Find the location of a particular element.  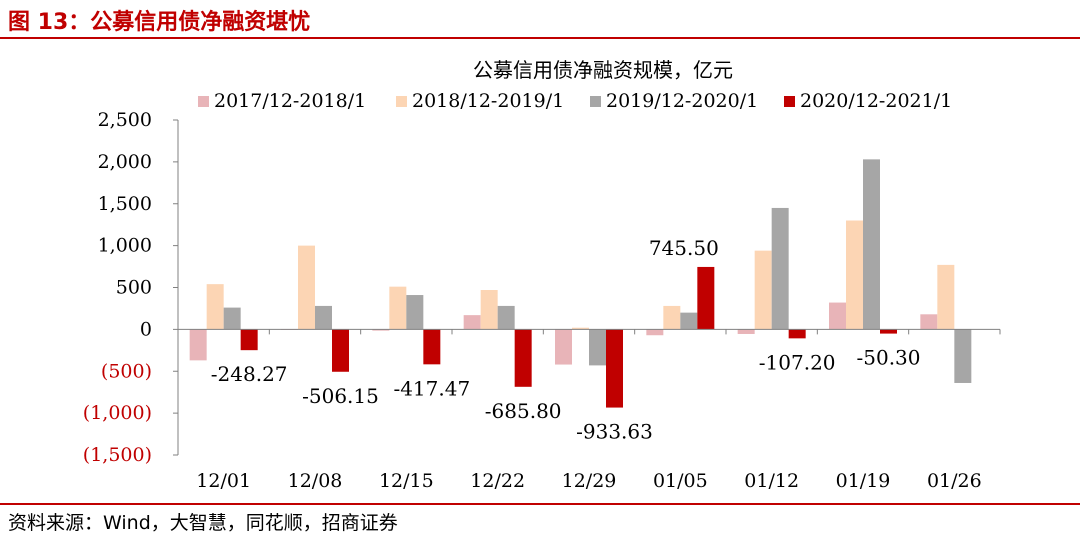

figure-header: 图 13：公募信用债净融资堪忧 is located at coordinates (540, 20).